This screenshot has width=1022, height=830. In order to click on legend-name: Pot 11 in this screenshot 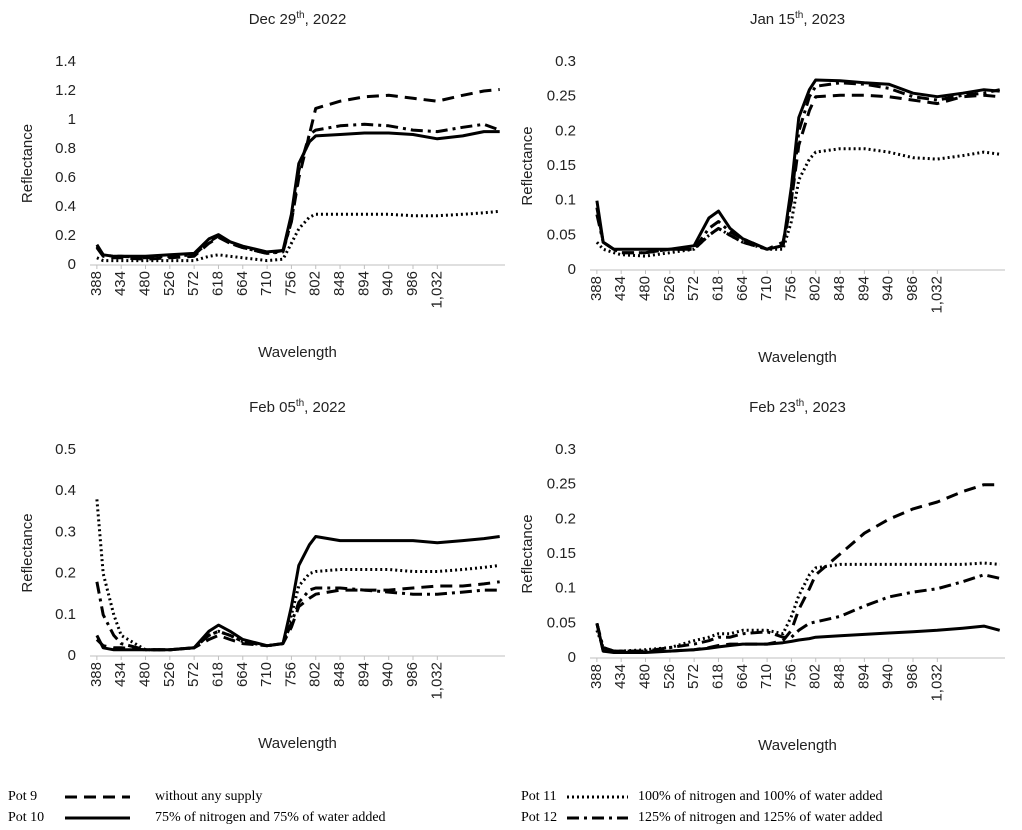, I will do `click(539, 796)`.